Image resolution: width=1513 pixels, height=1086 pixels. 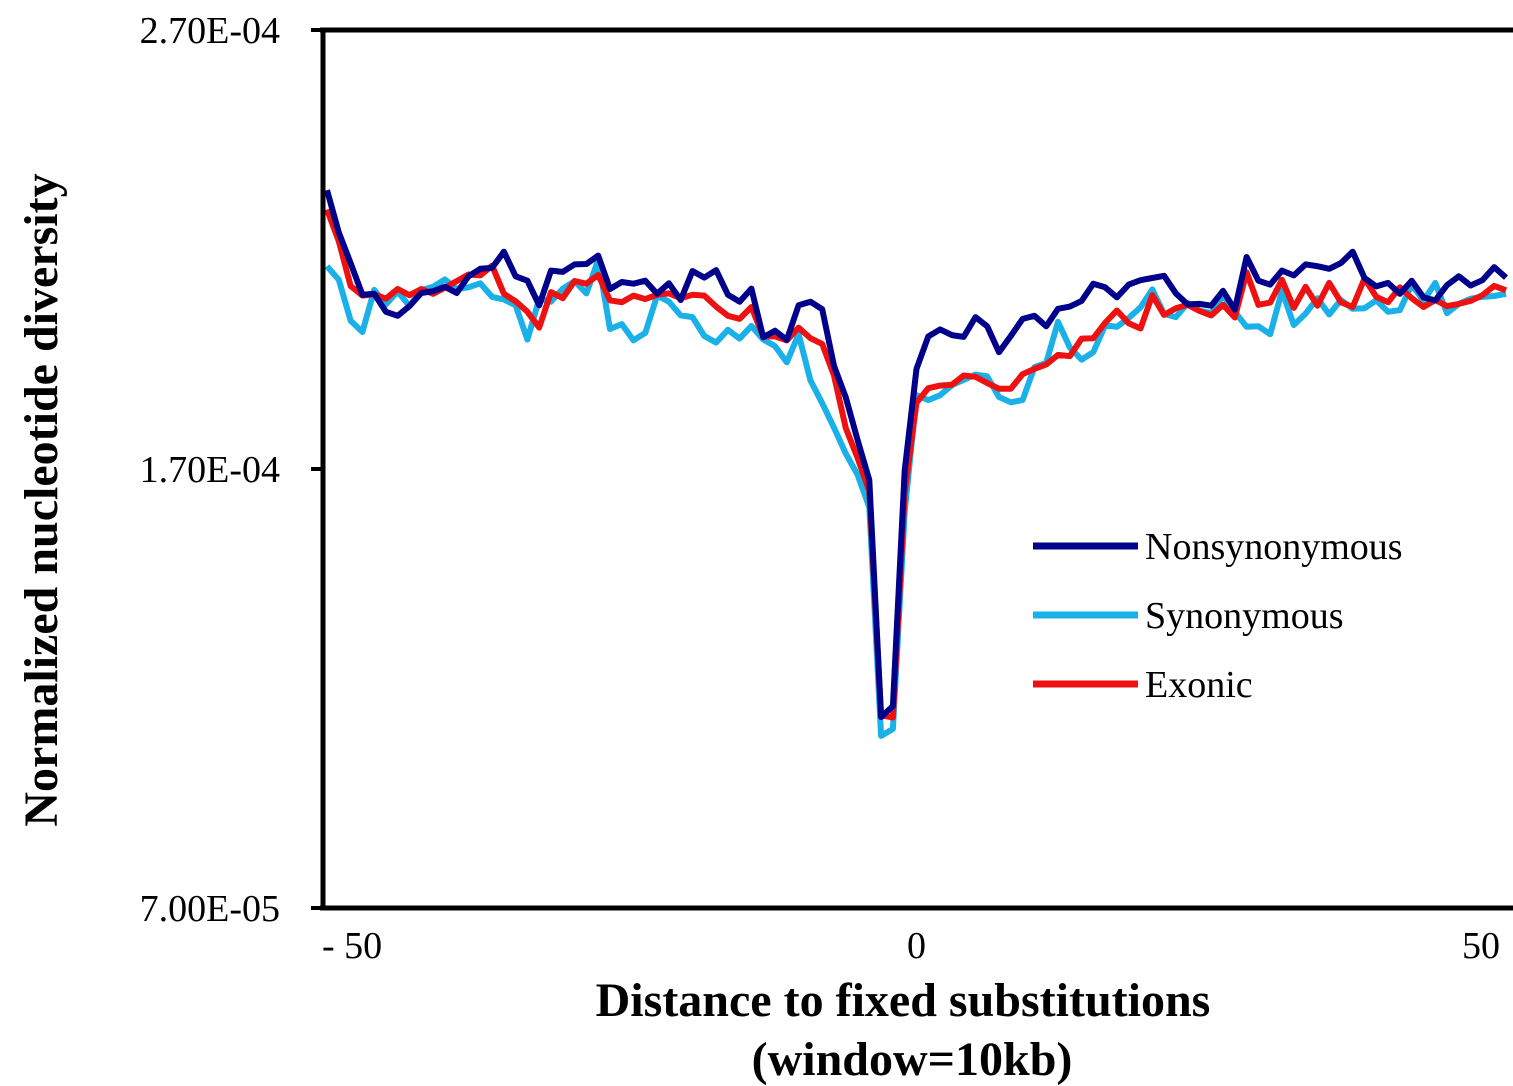 I want to click on x-axis-title-line1: Distance to fixed substitutions, so click(x=903, y=1000).